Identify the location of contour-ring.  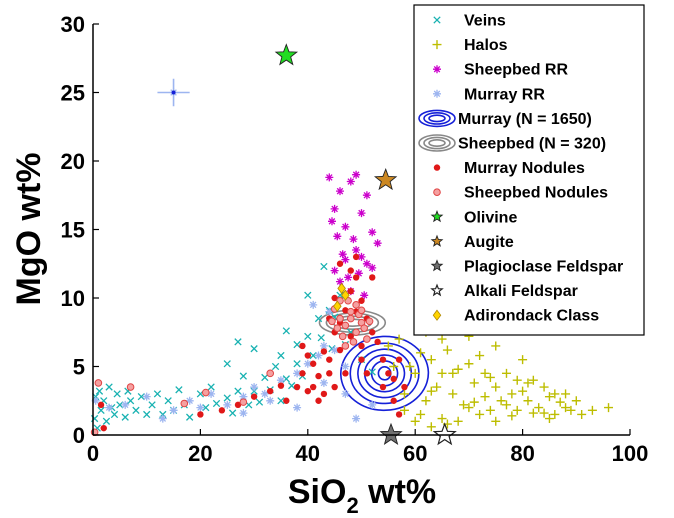
(385, 373).